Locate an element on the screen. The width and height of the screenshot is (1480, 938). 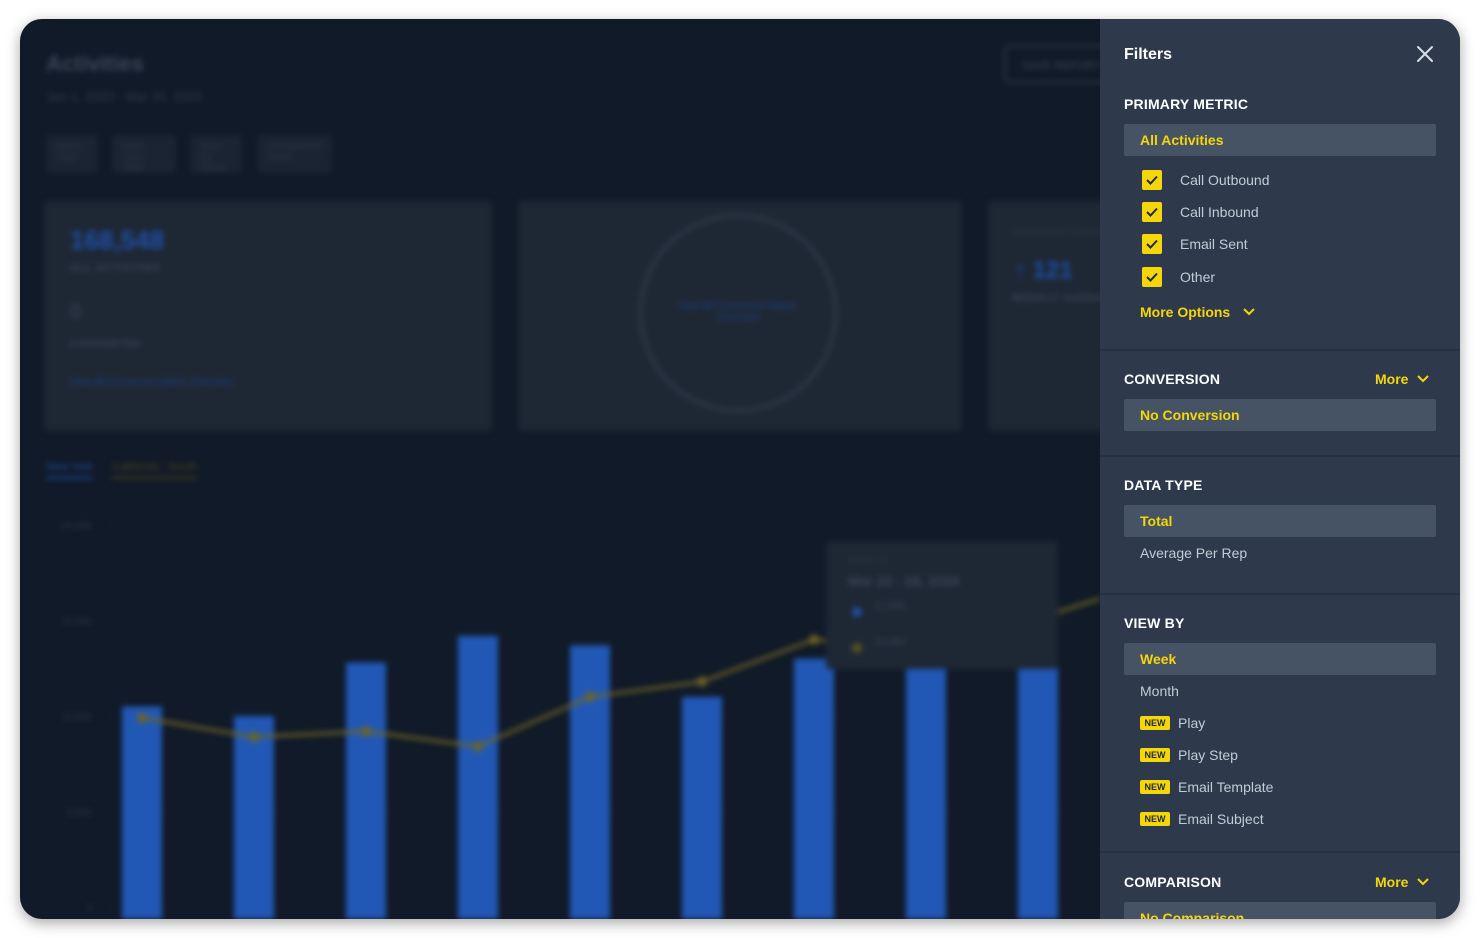
checkbox-label: Call Inbound is located at coordinates (1219, 212).